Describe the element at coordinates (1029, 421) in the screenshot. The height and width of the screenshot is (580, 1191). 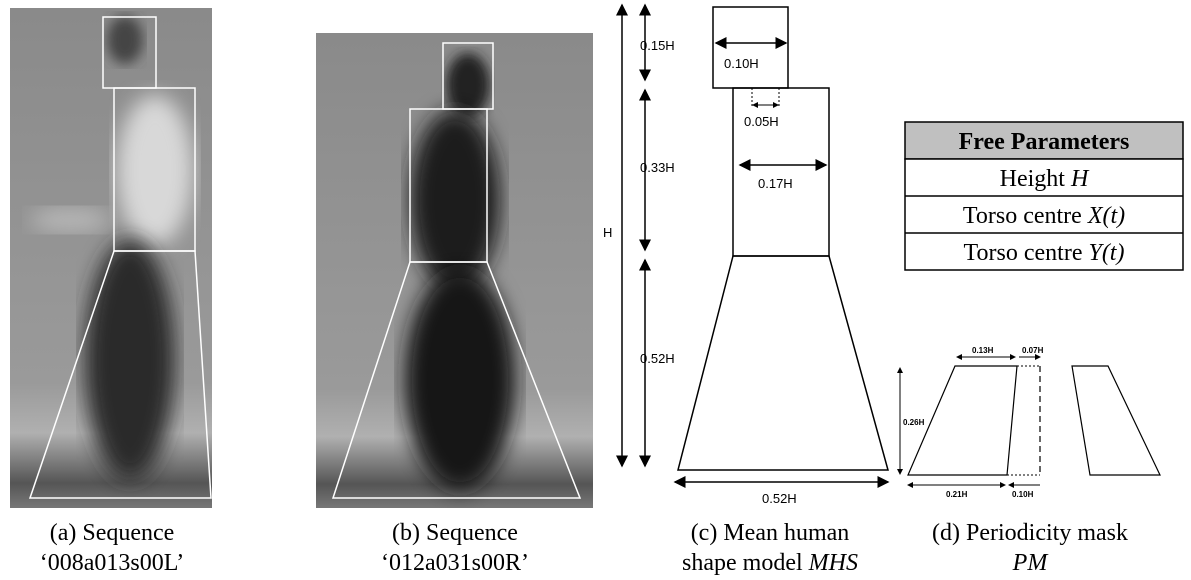
I see `periodicity-mask` at that location.